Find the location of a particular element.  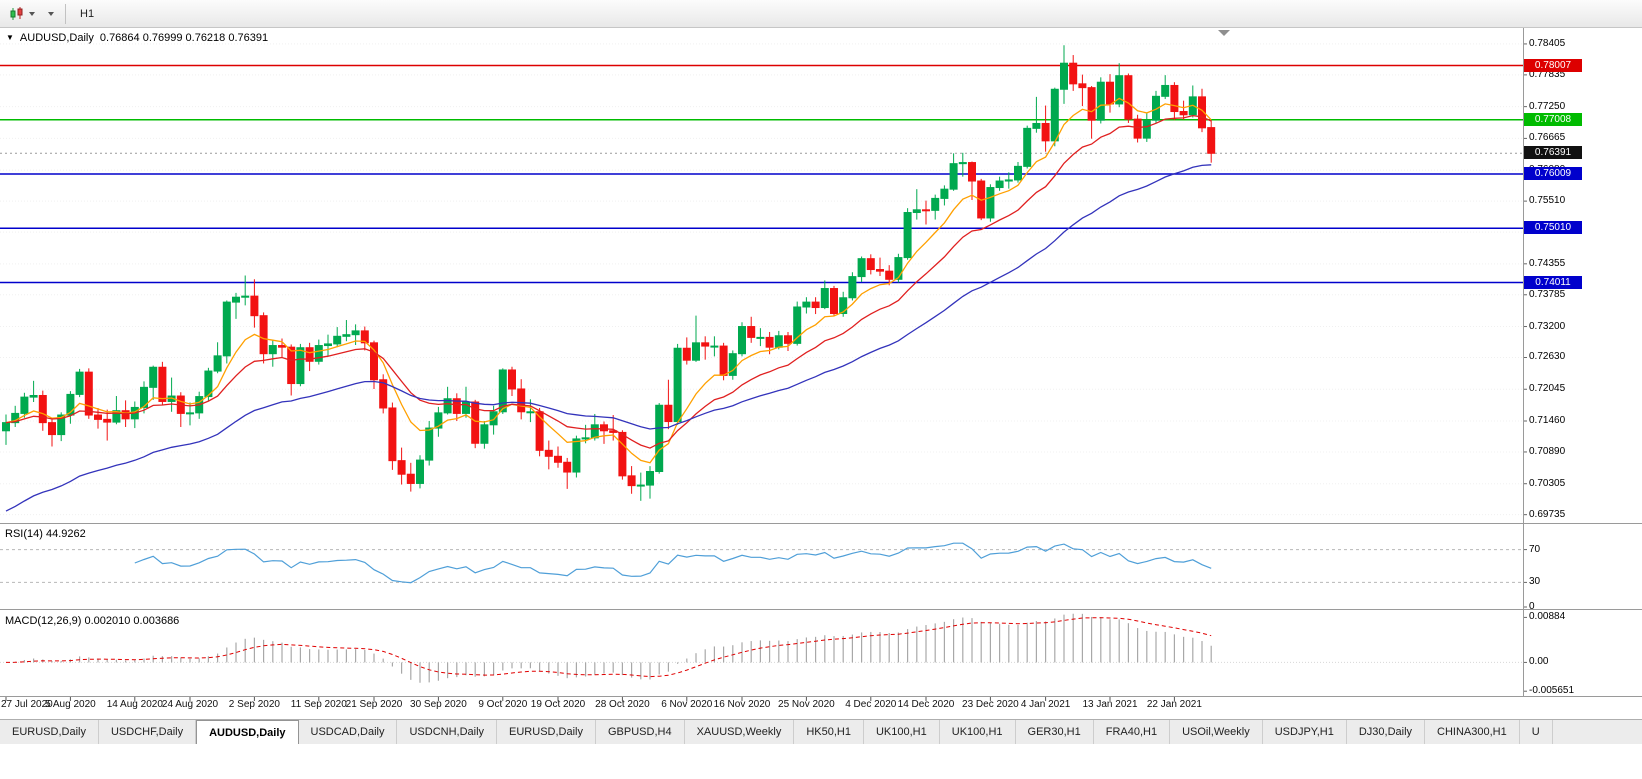

time-axis-label: 28 Oct 2020 is located at coordinates (622, 704).